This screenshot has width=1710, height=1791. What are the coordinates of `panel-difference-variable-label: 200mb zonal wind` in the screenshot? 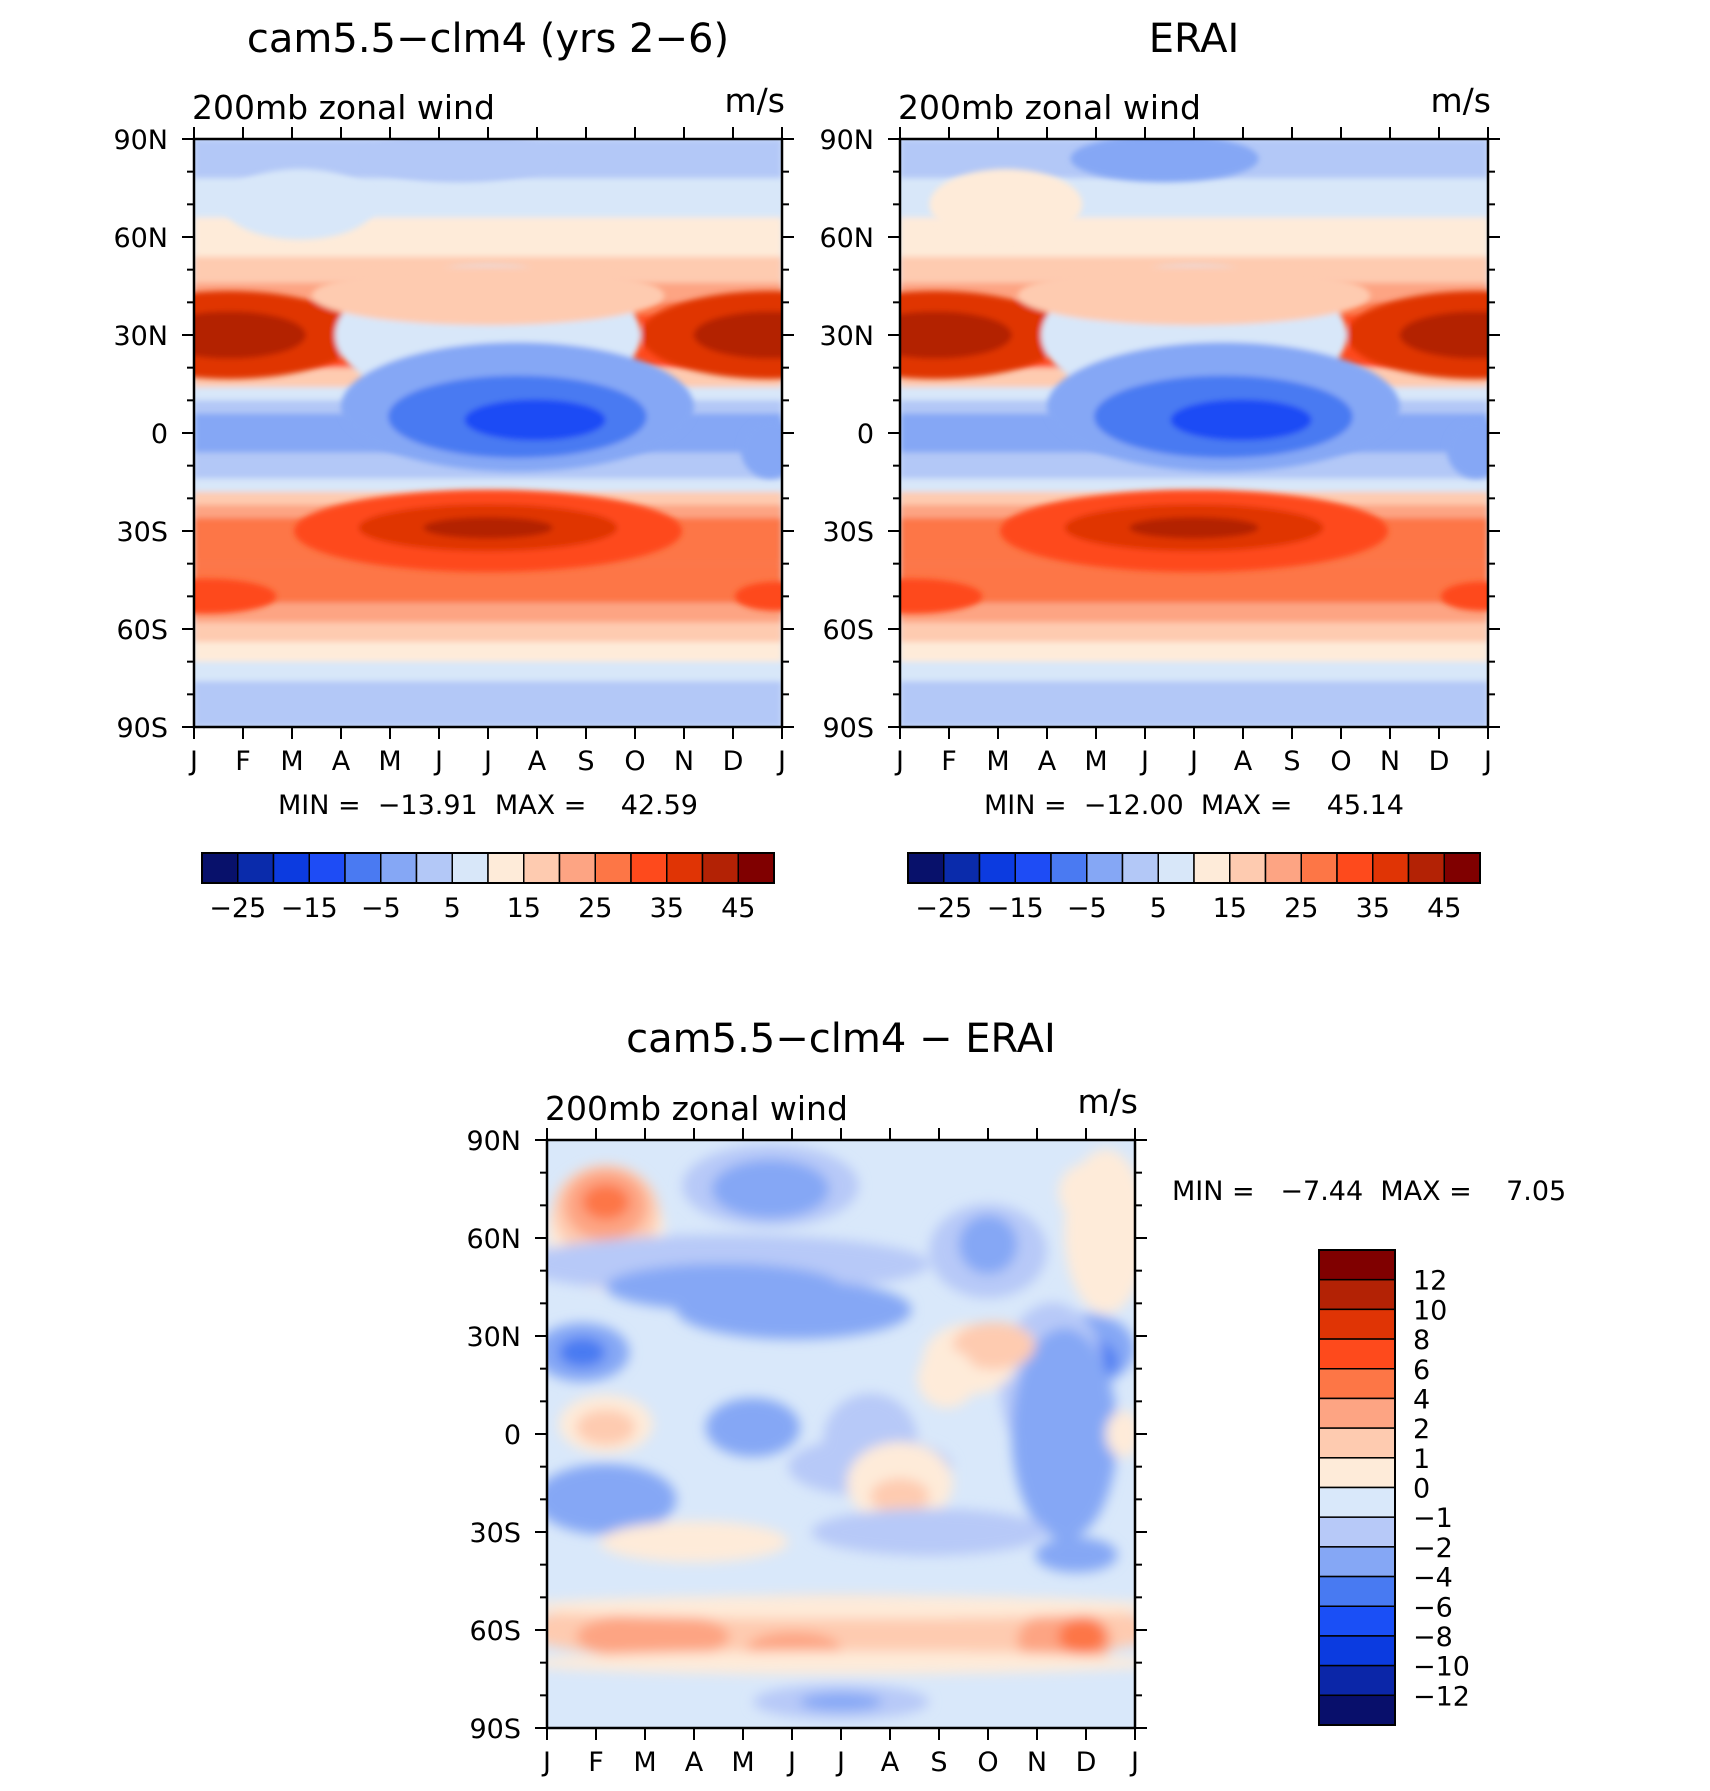 It's located at (696, 1108).